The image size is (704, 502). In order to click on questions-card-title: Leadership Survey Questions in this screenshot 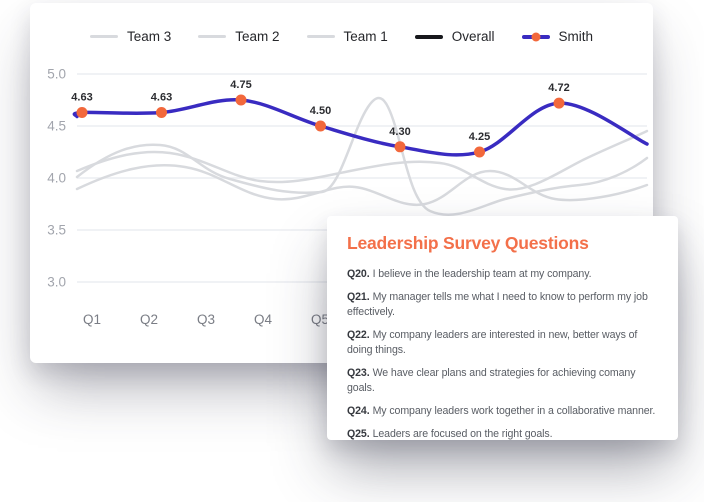, I will do `click(468, 243)`.